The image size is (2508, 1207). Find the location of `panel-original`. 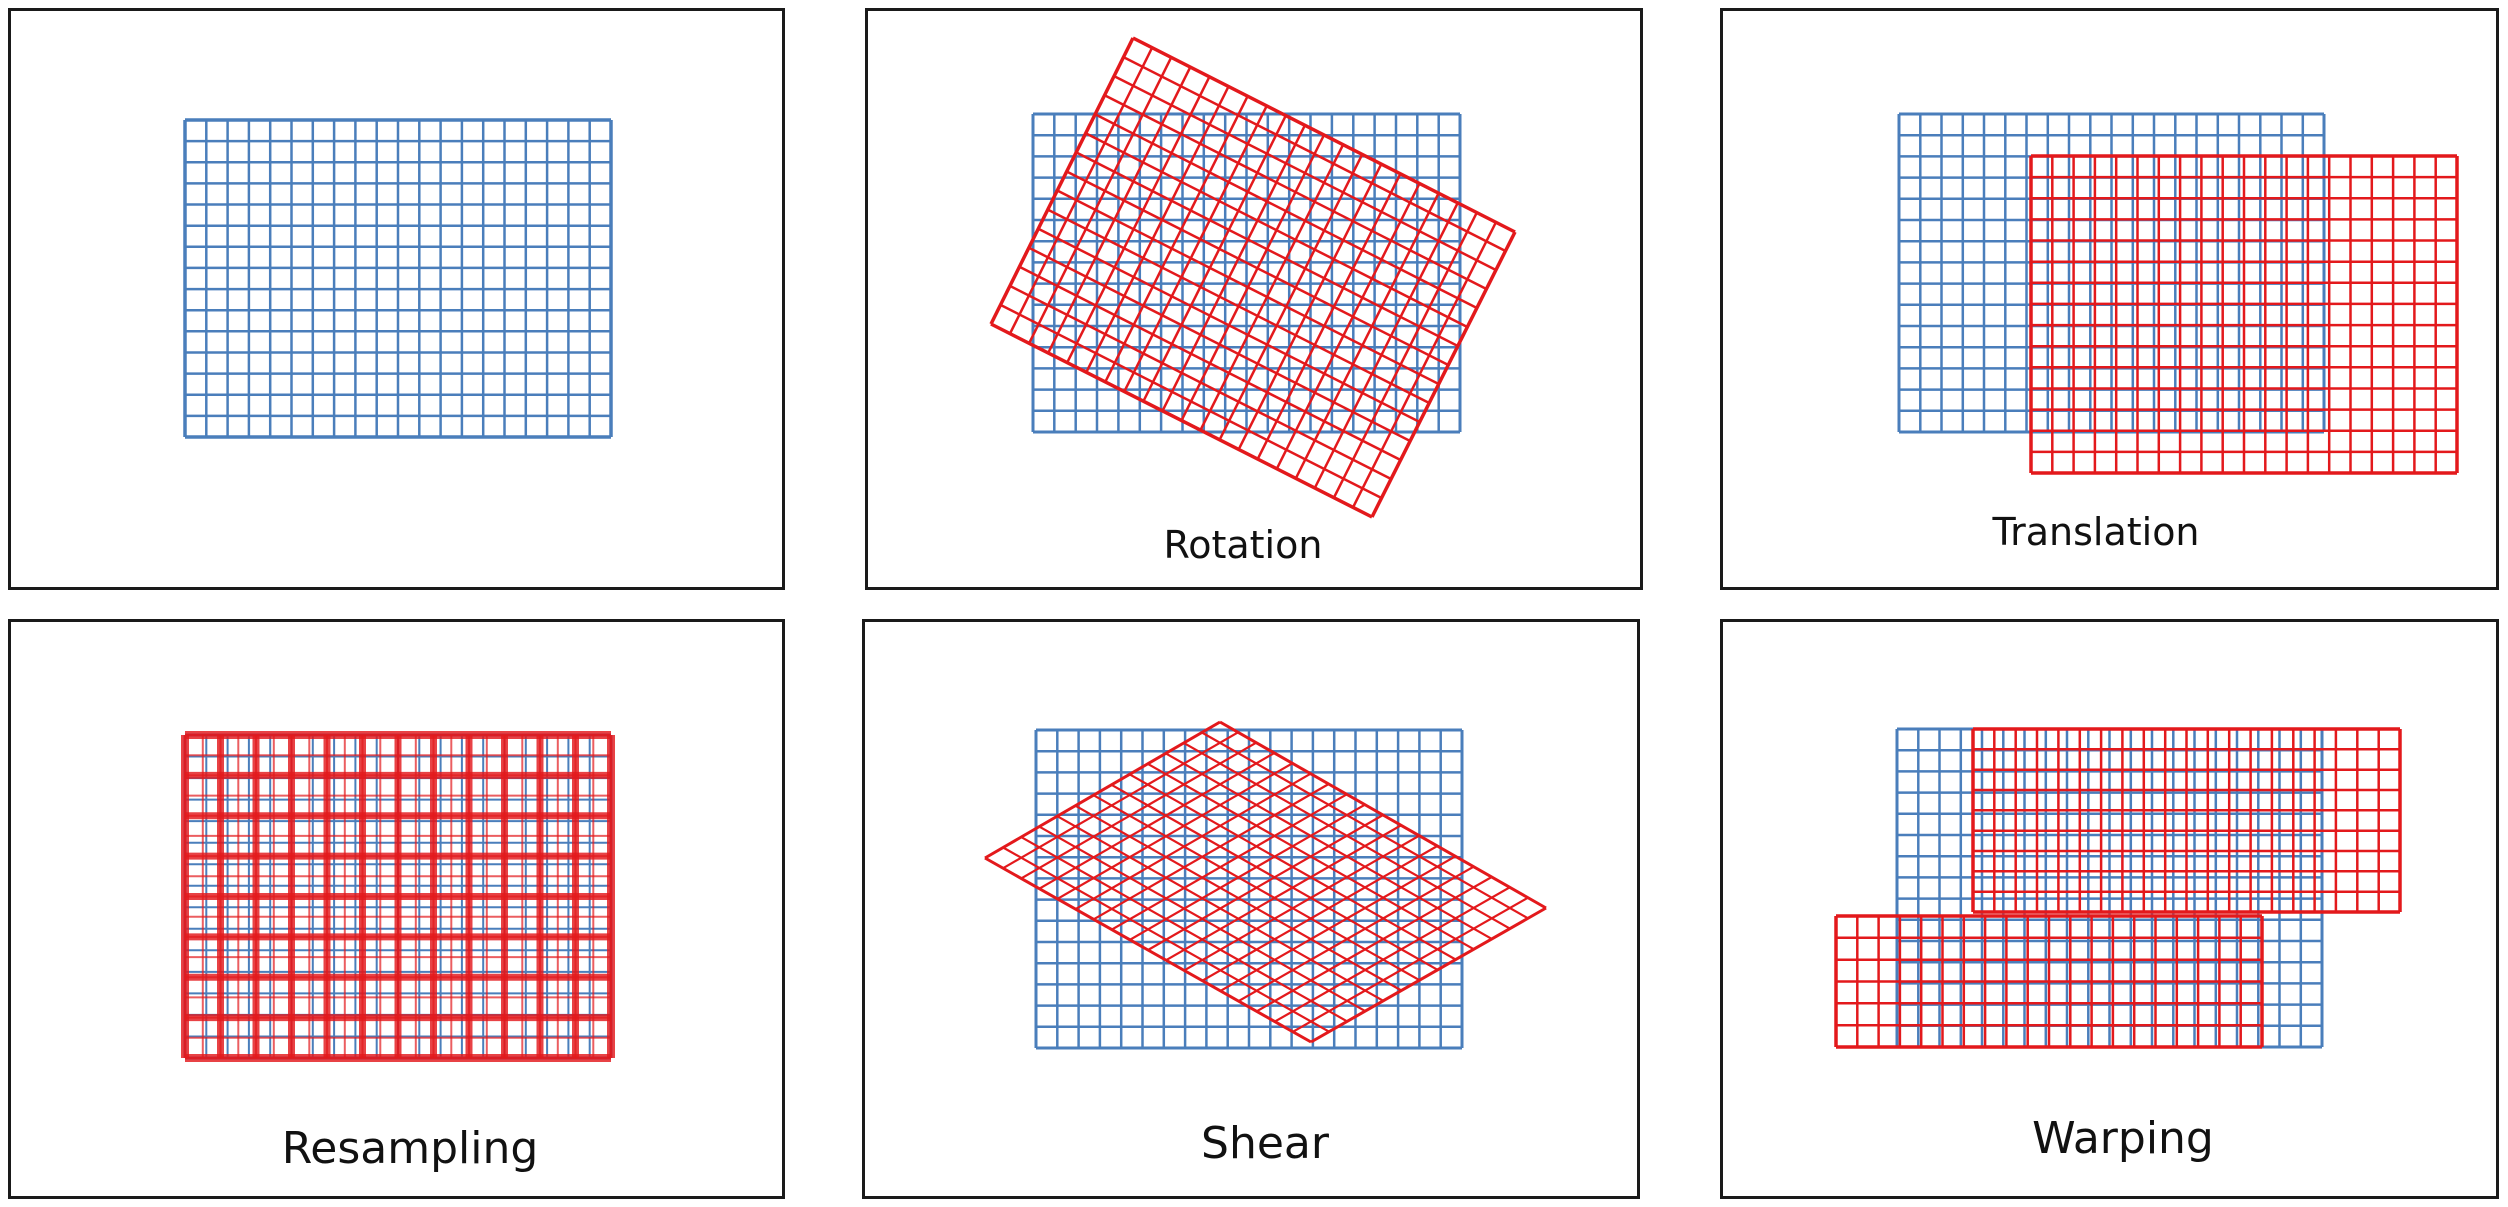

panel-original is located at coordinates (396, 299).